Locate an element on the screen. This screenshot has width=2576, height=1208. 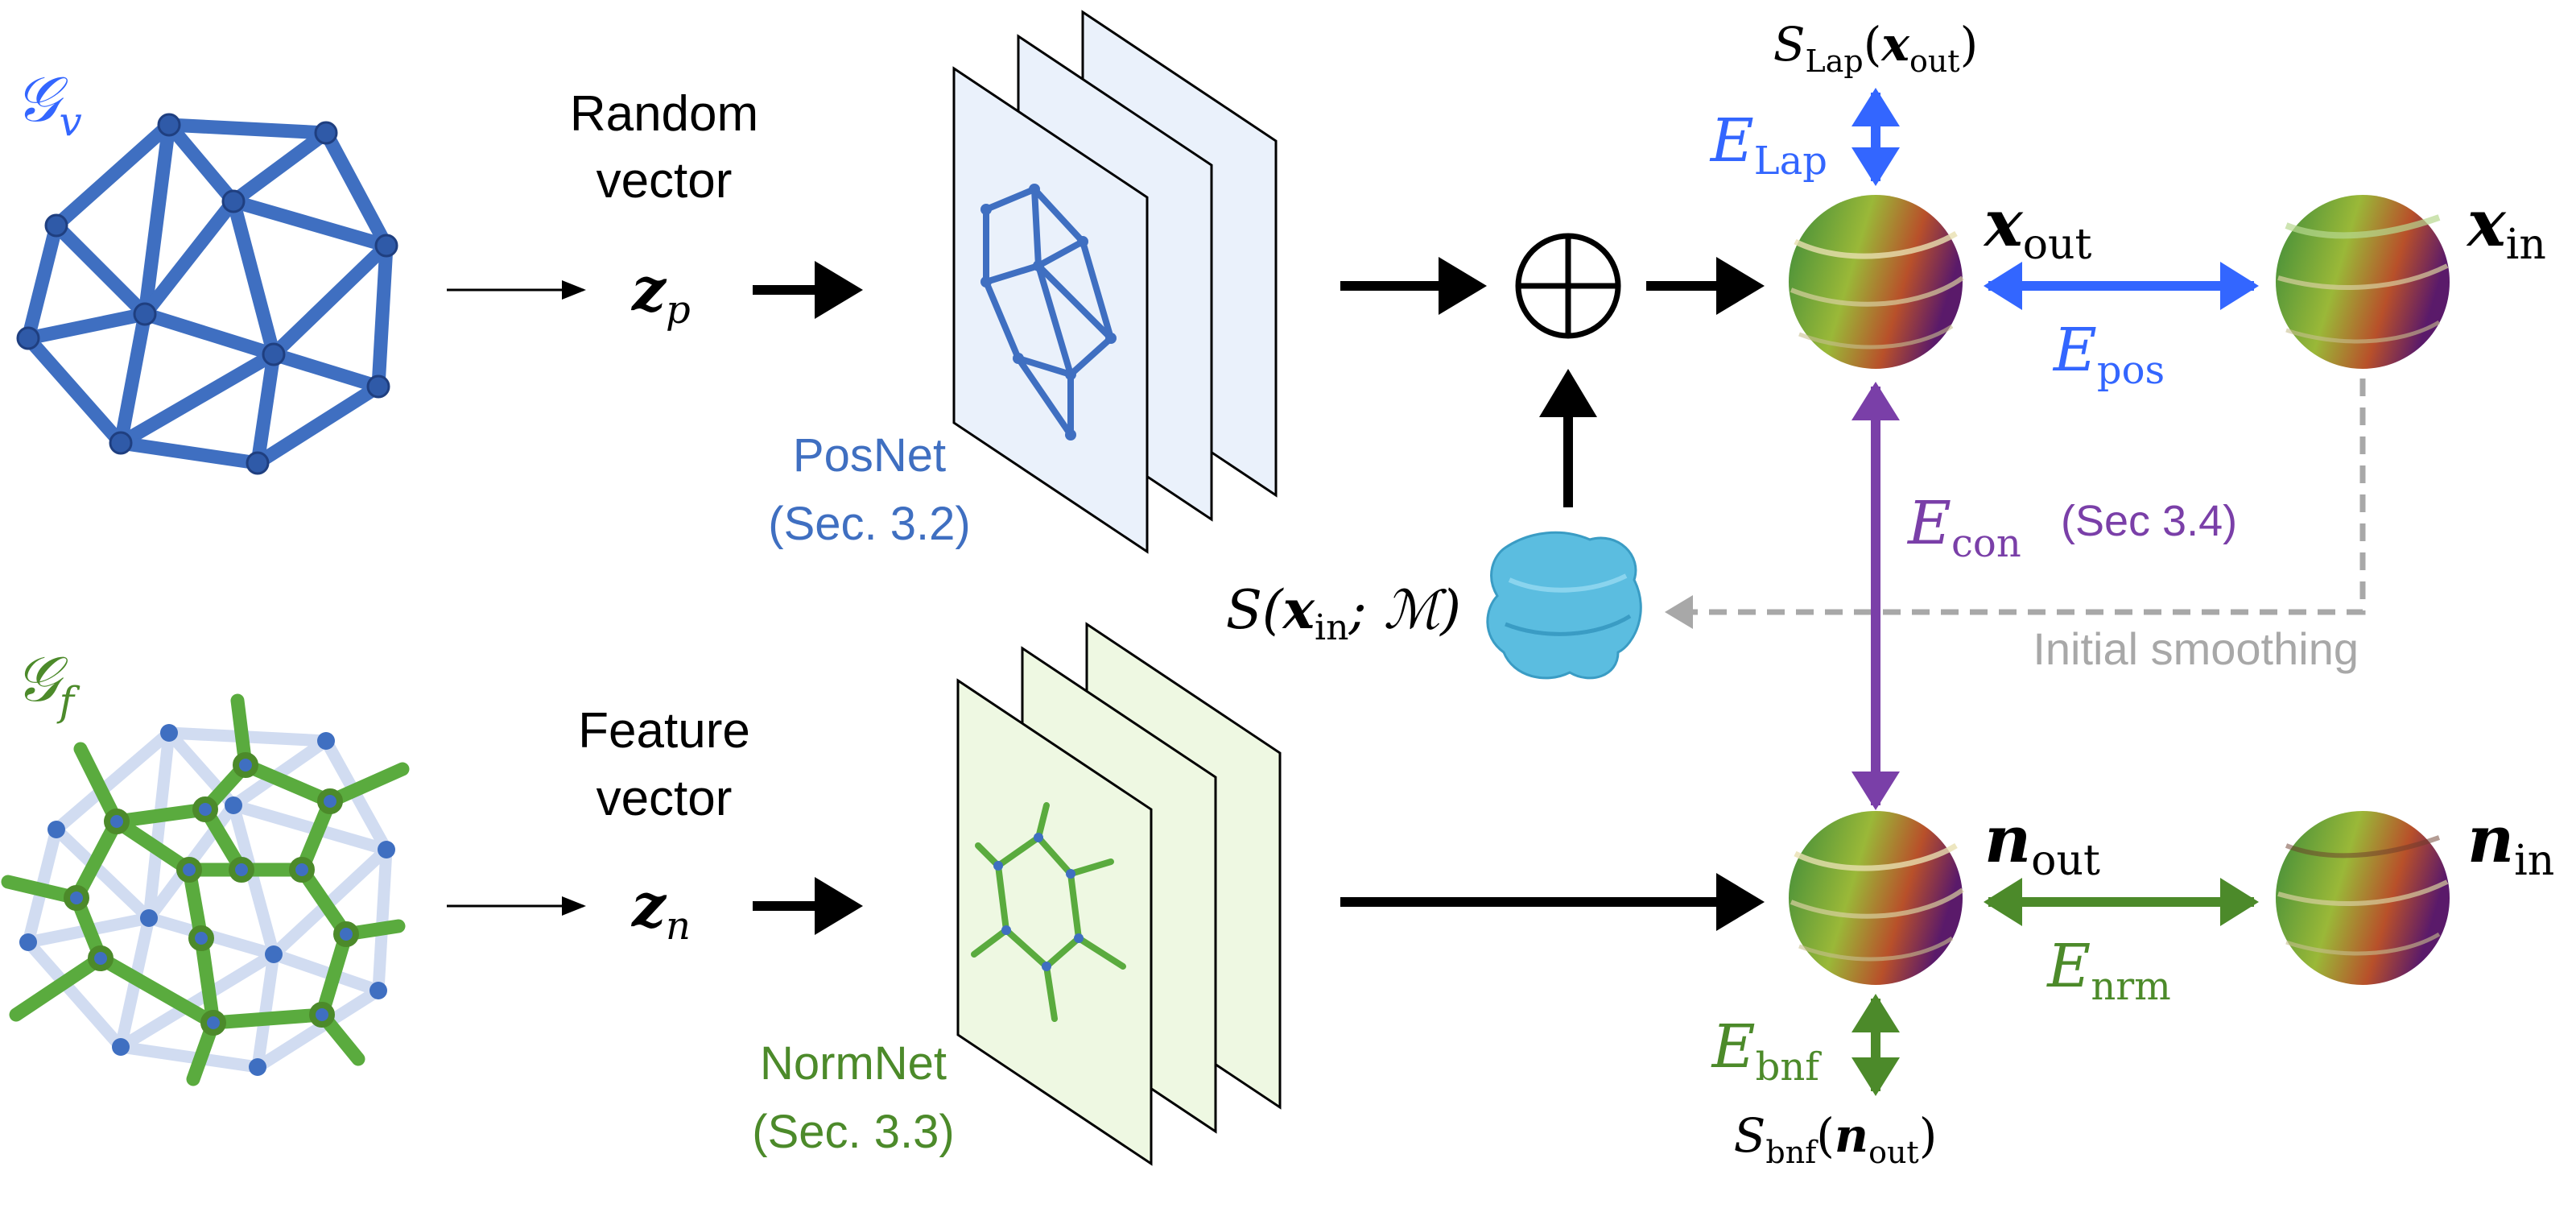
gv-label: 𝒢v is located at coordinates (48, 105).